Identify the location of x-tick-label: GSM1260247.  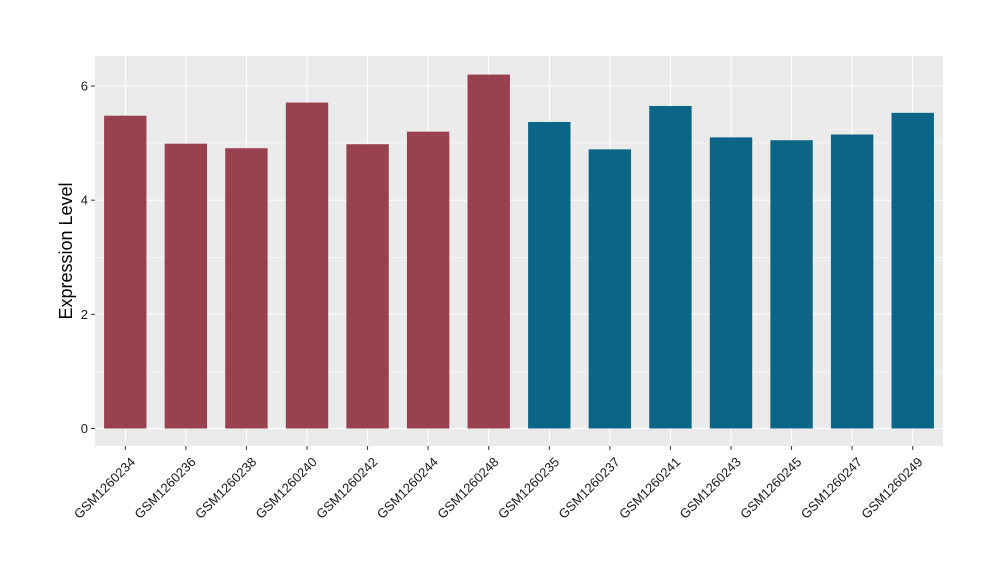
(831, 487).